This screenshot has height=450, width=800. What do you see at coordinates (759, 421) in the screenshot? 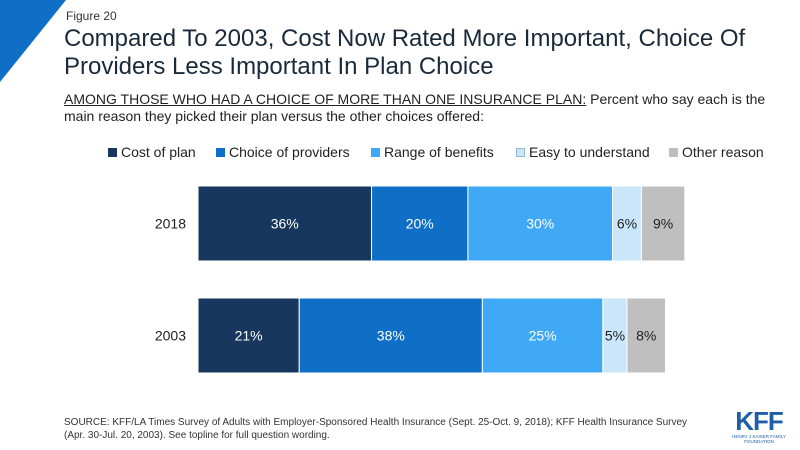
I see `logo-mark: KFF` at bounding box center [759, 421].